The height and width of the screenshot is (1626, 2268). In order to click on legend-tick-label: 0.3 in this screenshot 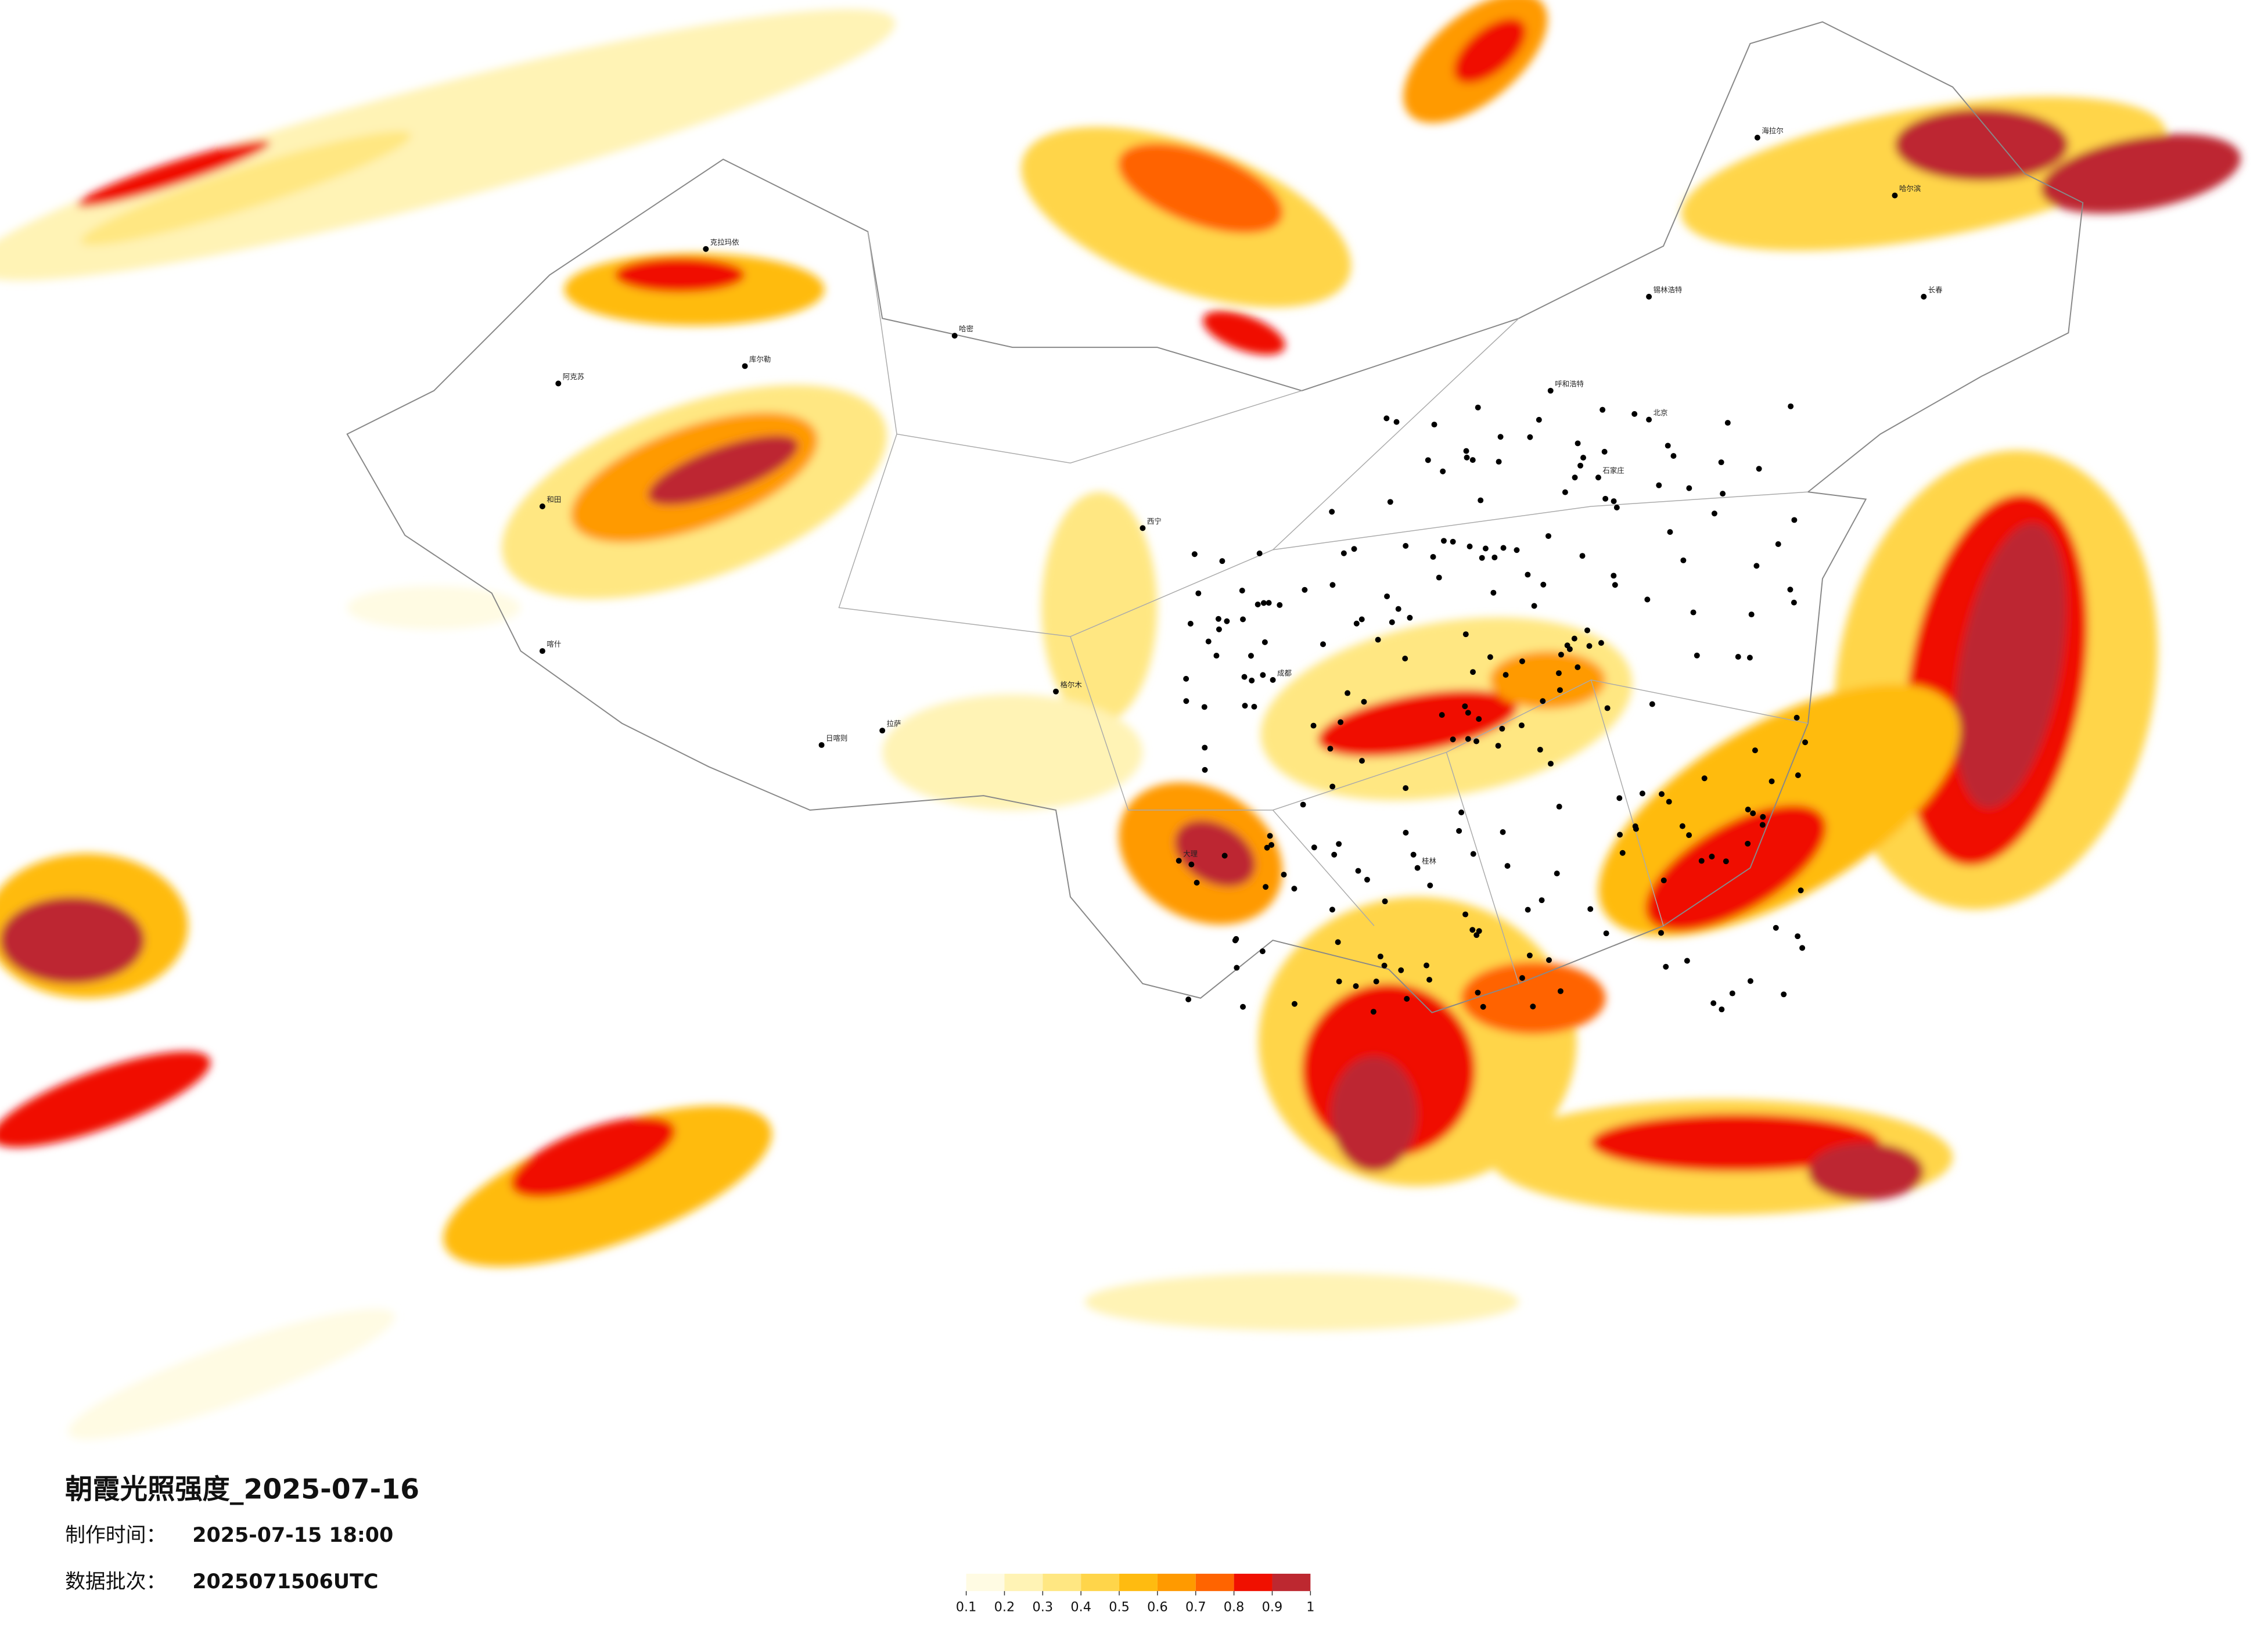, I will do `click(1043, 1607)`.